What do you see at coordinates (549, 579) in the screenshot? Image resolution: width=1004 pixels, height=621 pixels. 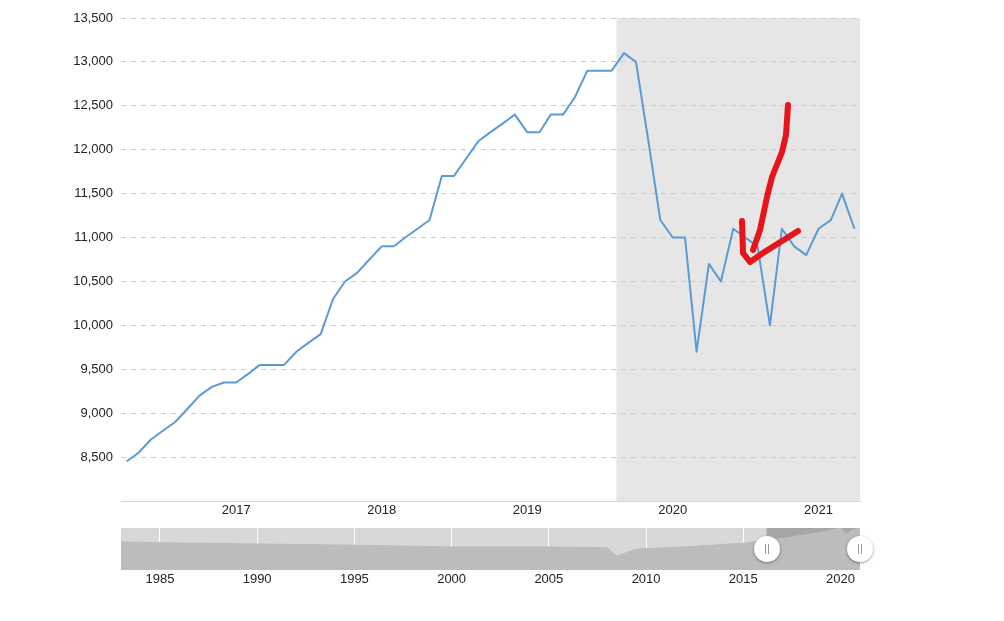 I see `x-tick-label: 2005` at bounding box center [549, 579].